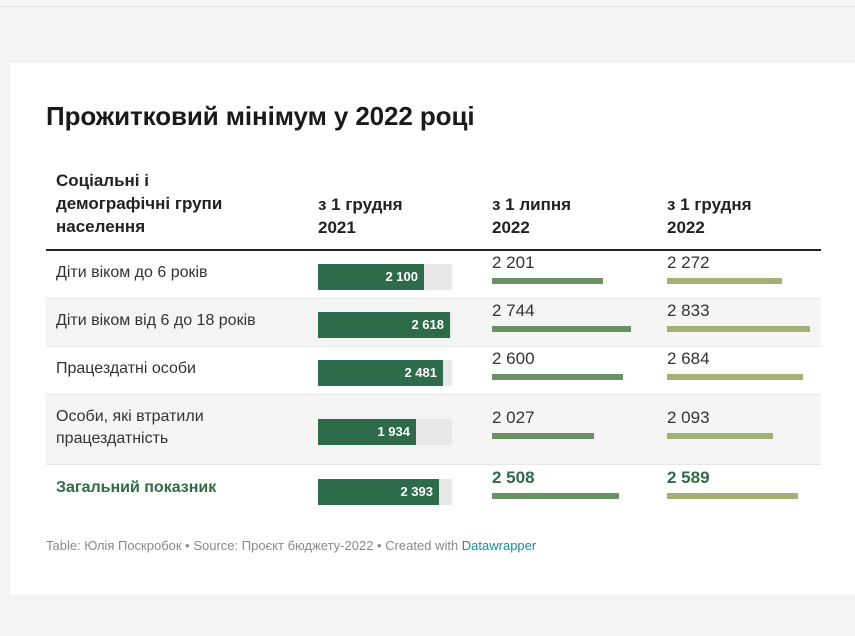 This screenshot has width=855, height=636. Describe the element at coordinates (360, 216) in the screenshot. I see `header-dec-2021: з 1 грудня 2021` at that location.